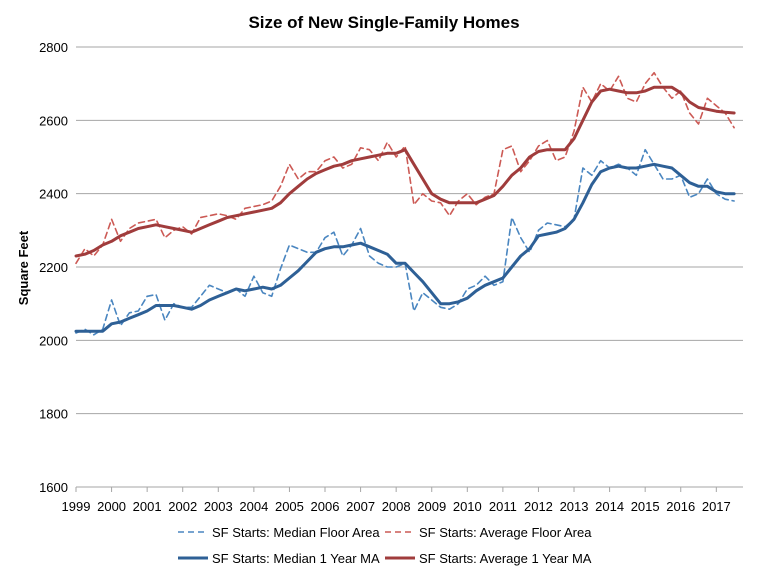 The width and height of the screenshot is (768, 581). I want to click on y-axis-ticks: 1600 1800 2000 2200 2400 2600 2800, so click(53, 267).